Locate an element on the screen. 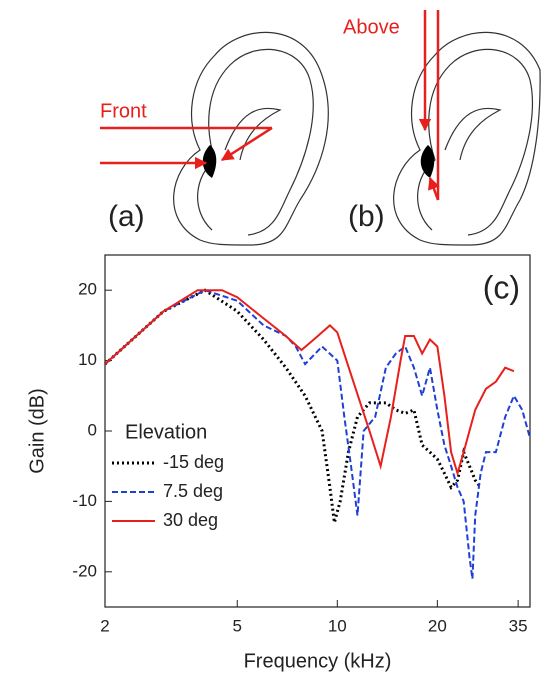 The image size is (542, 682). annotation: (c) is located at coordinates (501, 287).